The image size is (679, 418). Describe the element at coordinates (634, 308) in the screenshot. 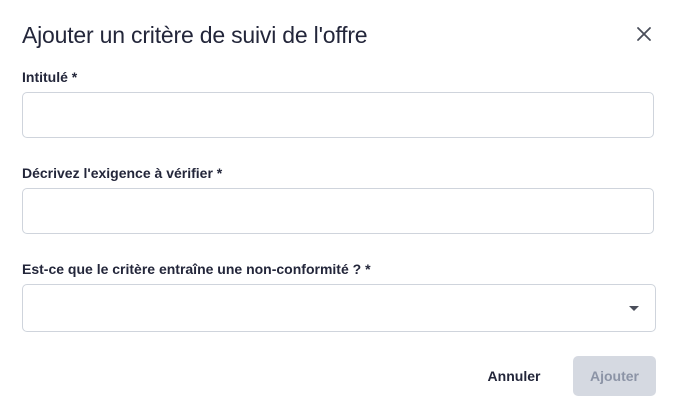

I see `chevron-down-icon` at that location.